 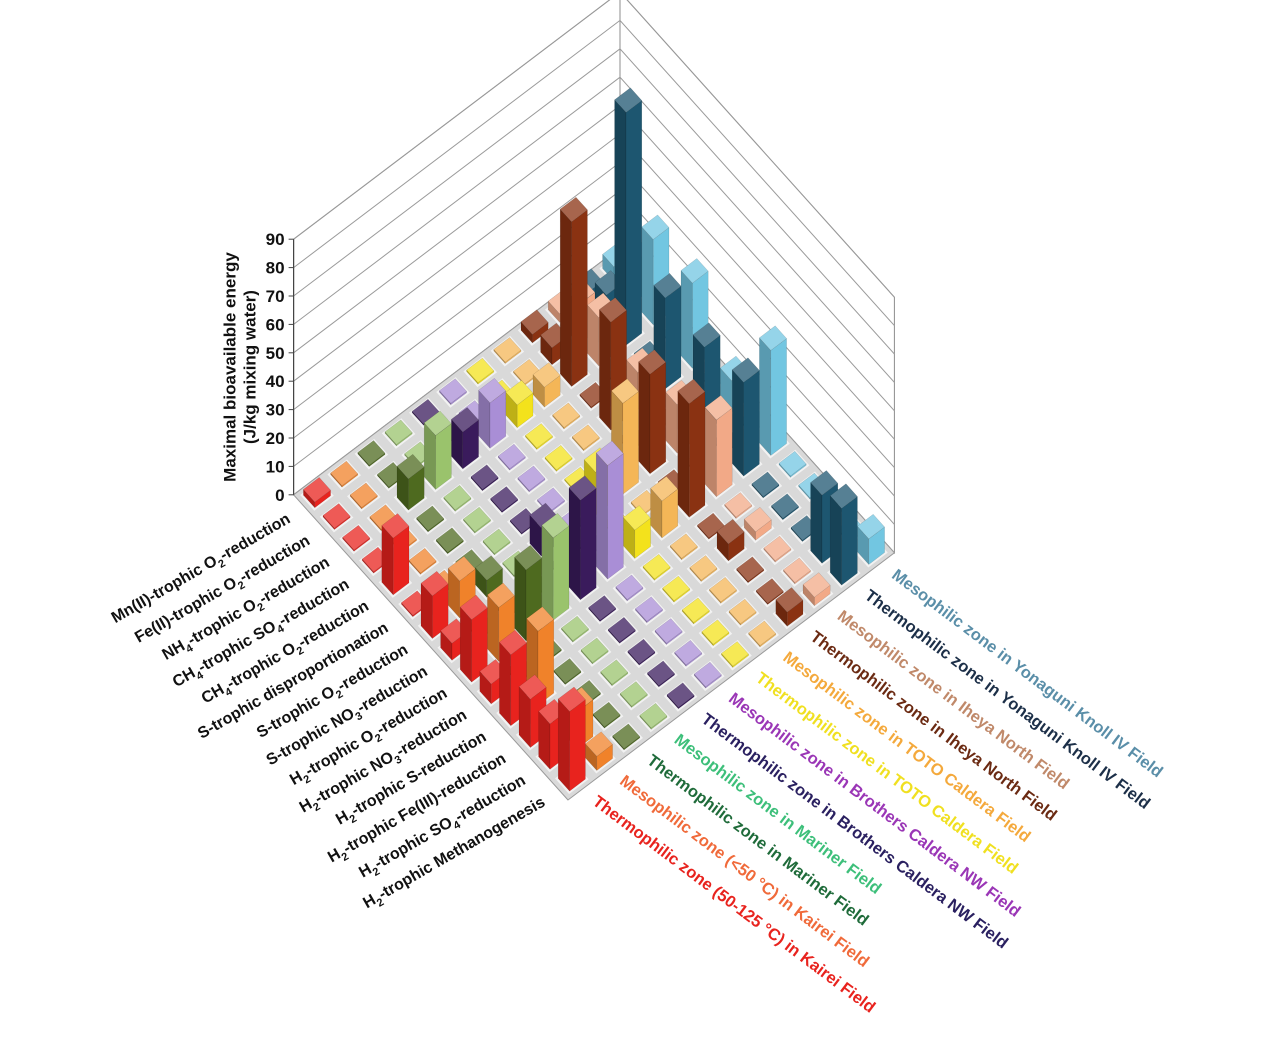 What do you see at coordinates (907, 747) in the screenshot?
I see `series-label-8: Mesophilic zone in TOTO Caldera Field` at bounding box center [907, 747].